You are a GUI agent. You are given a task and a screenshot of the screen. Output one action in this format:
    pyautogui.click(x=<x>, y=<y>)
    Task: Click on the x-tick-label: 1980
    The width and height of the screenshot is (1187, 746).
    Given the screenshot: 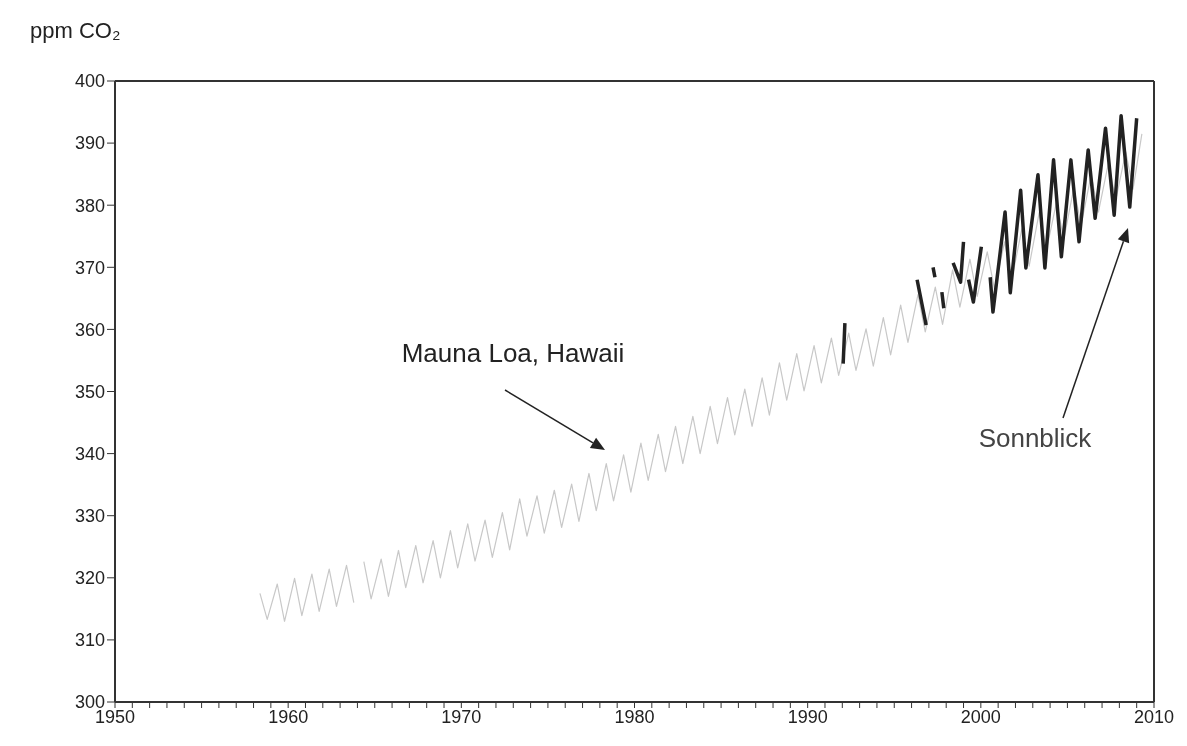 What is the action you would take?
    pyautogui.click(x=634, y=716)
    